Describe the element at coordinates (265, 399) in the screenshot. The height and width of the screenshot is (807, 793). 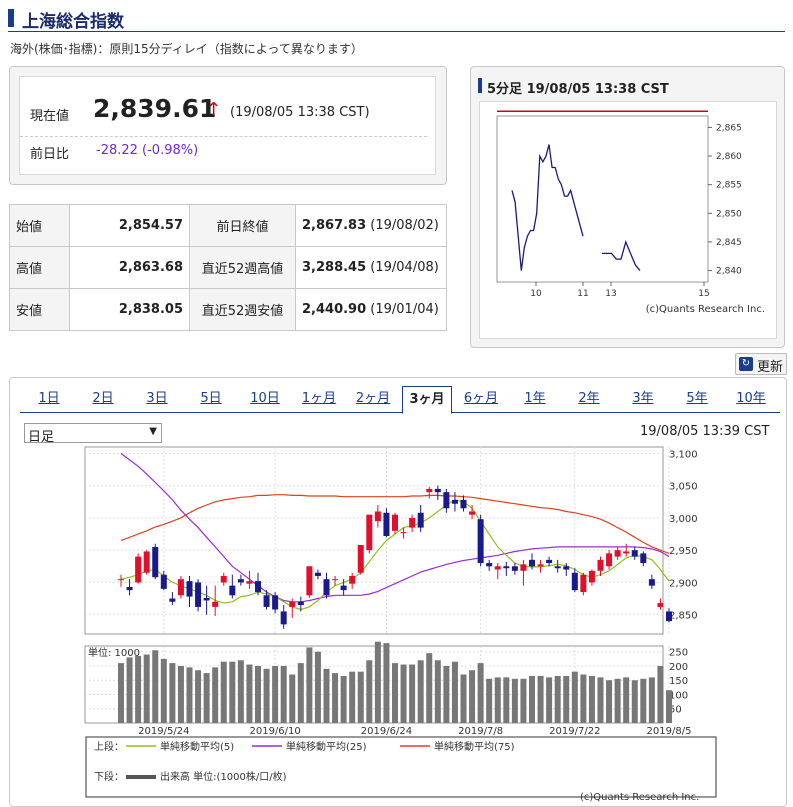
I see `tab-5: 10日` at that location.